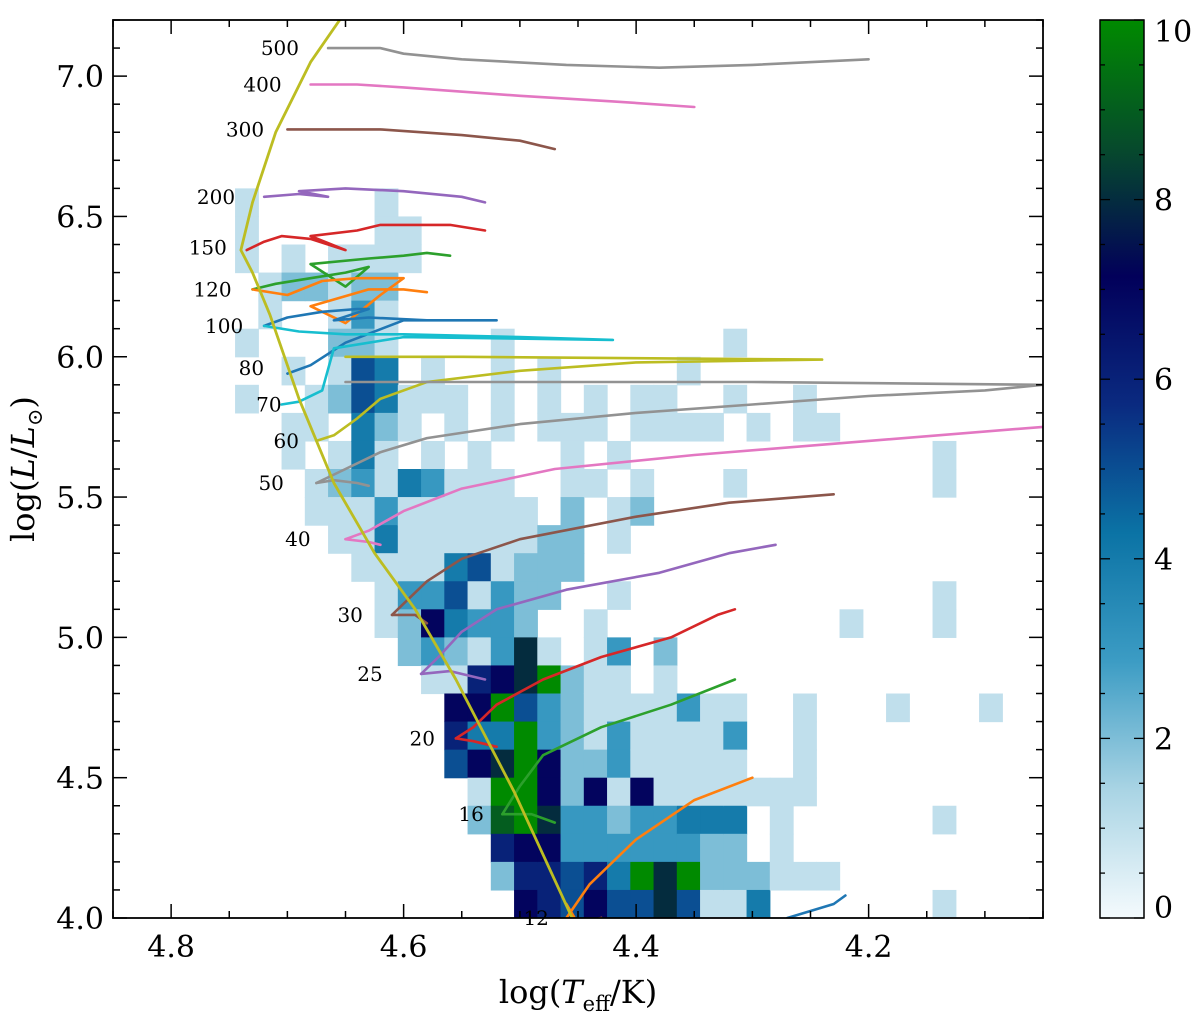 Image resolution: width=1200 pixels, height=1018 pixels. Describe the element at coordinates (208, 247) in the screenshot. I see `mass-label: 150` at that location.